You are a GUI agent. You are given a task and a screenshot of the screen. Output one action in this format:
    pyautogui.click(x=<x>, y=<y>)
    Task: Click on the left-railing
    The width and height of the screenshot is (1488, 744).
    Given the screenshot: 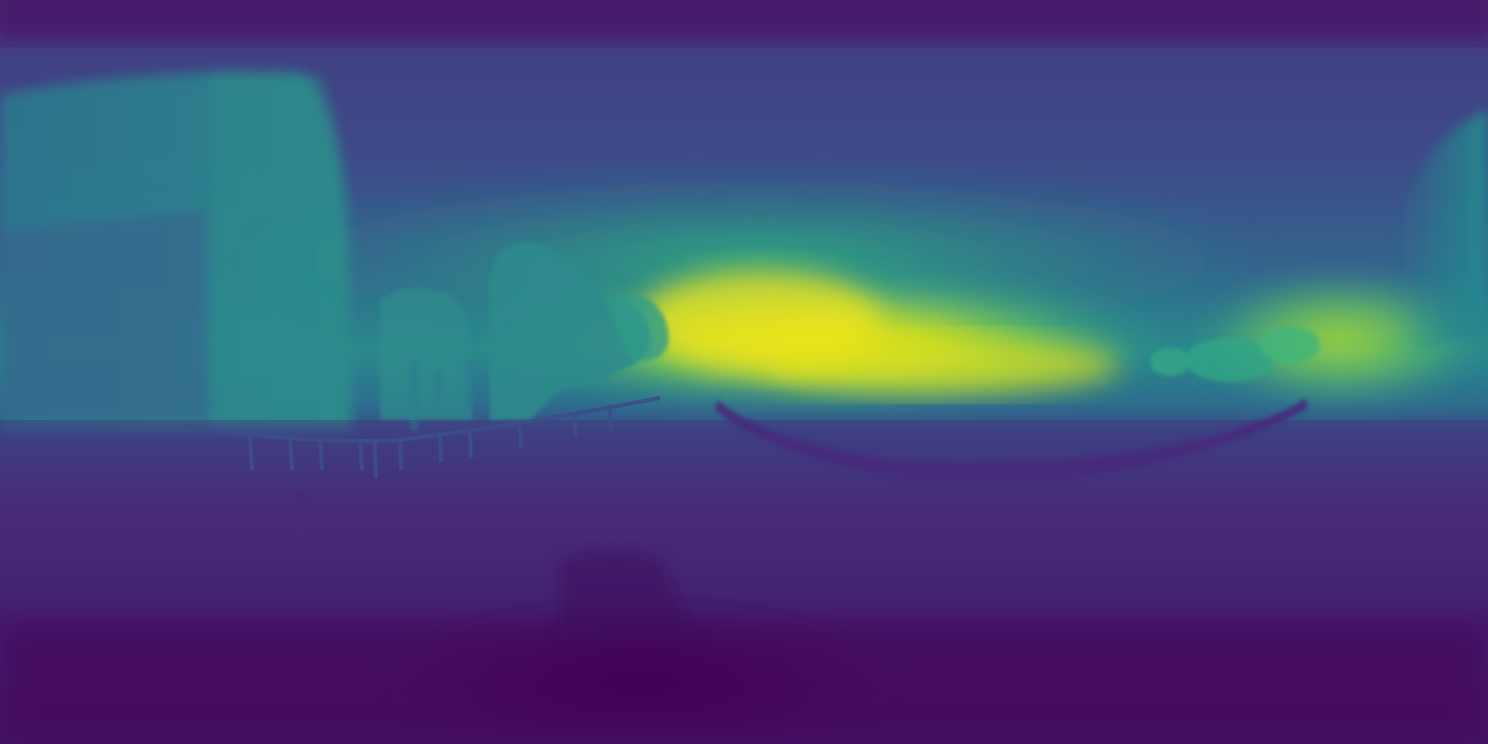 What is the action you would take?
    pyautogui.click(x=422, y=437)
    